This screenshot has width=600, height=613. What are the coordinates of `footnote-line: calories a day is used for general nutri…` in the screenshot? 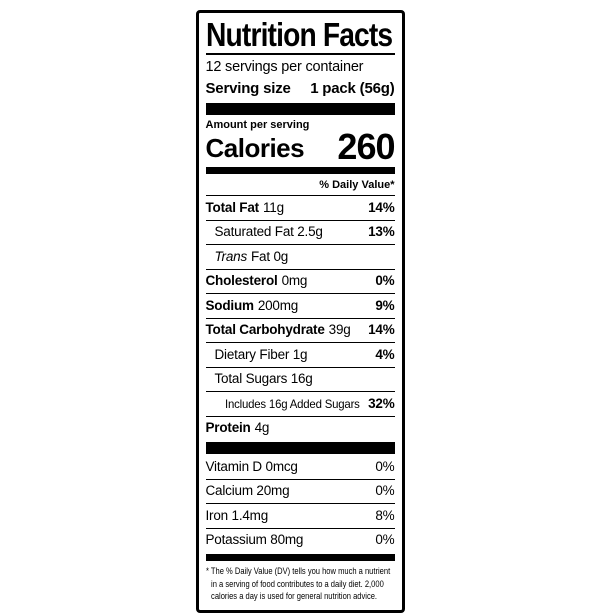 It's located at (293, 596).